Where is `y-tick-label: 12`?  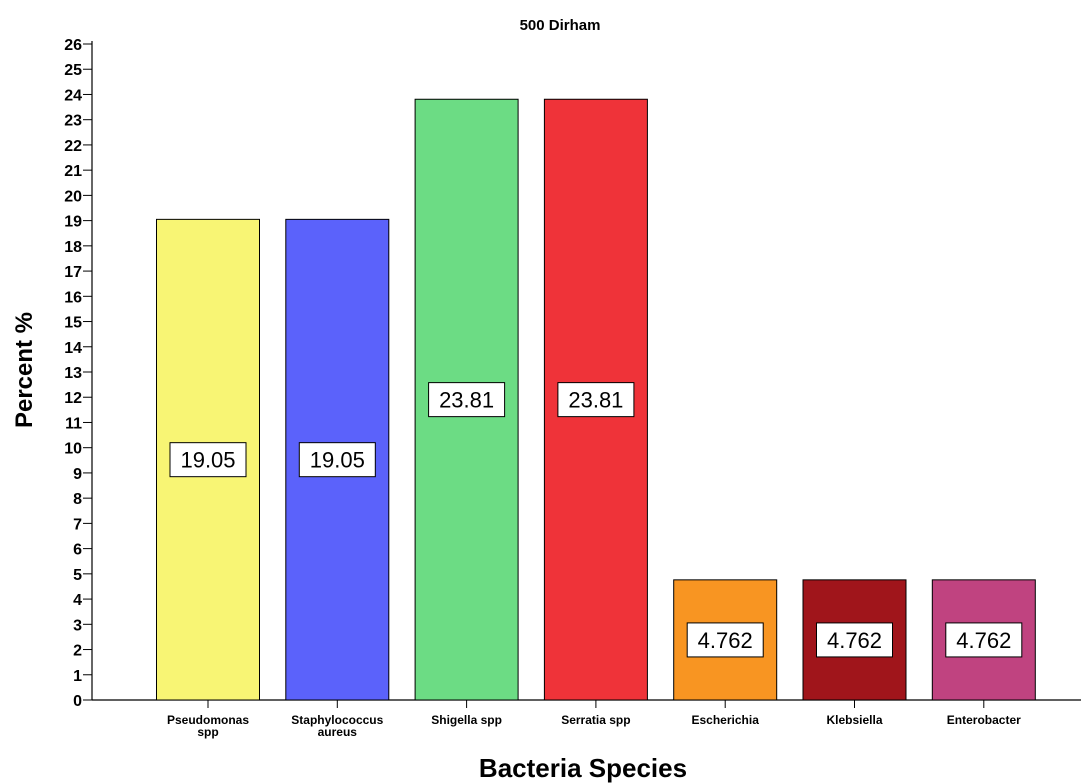 y-tick-label: 12 is located at coordinates (73, 398).